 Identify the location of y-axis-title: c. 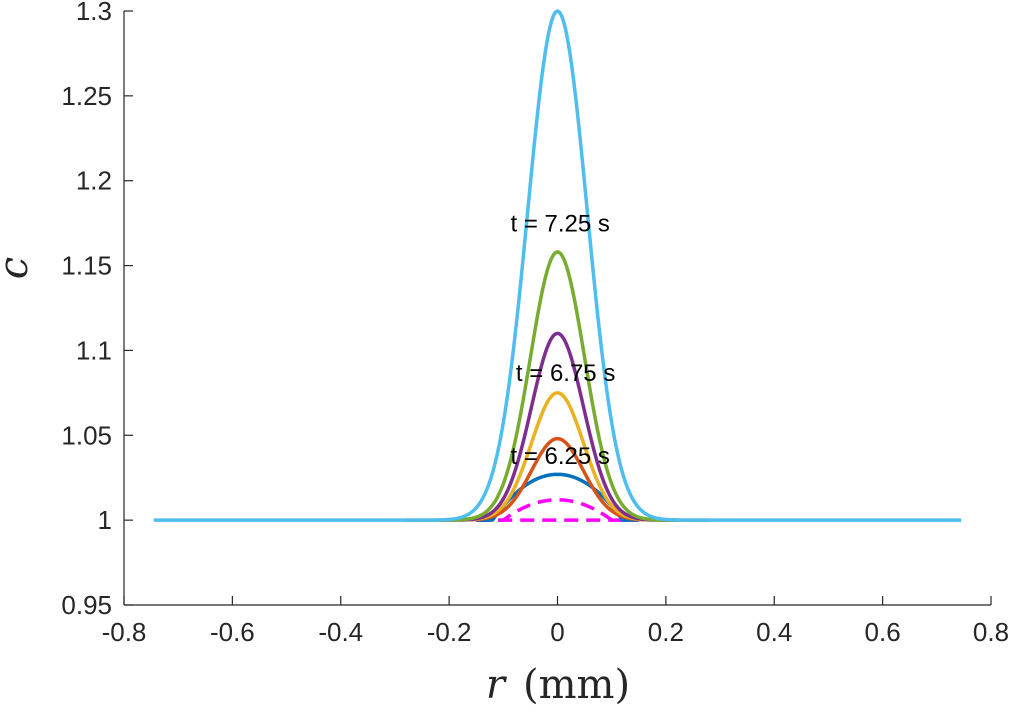
(18, 268).